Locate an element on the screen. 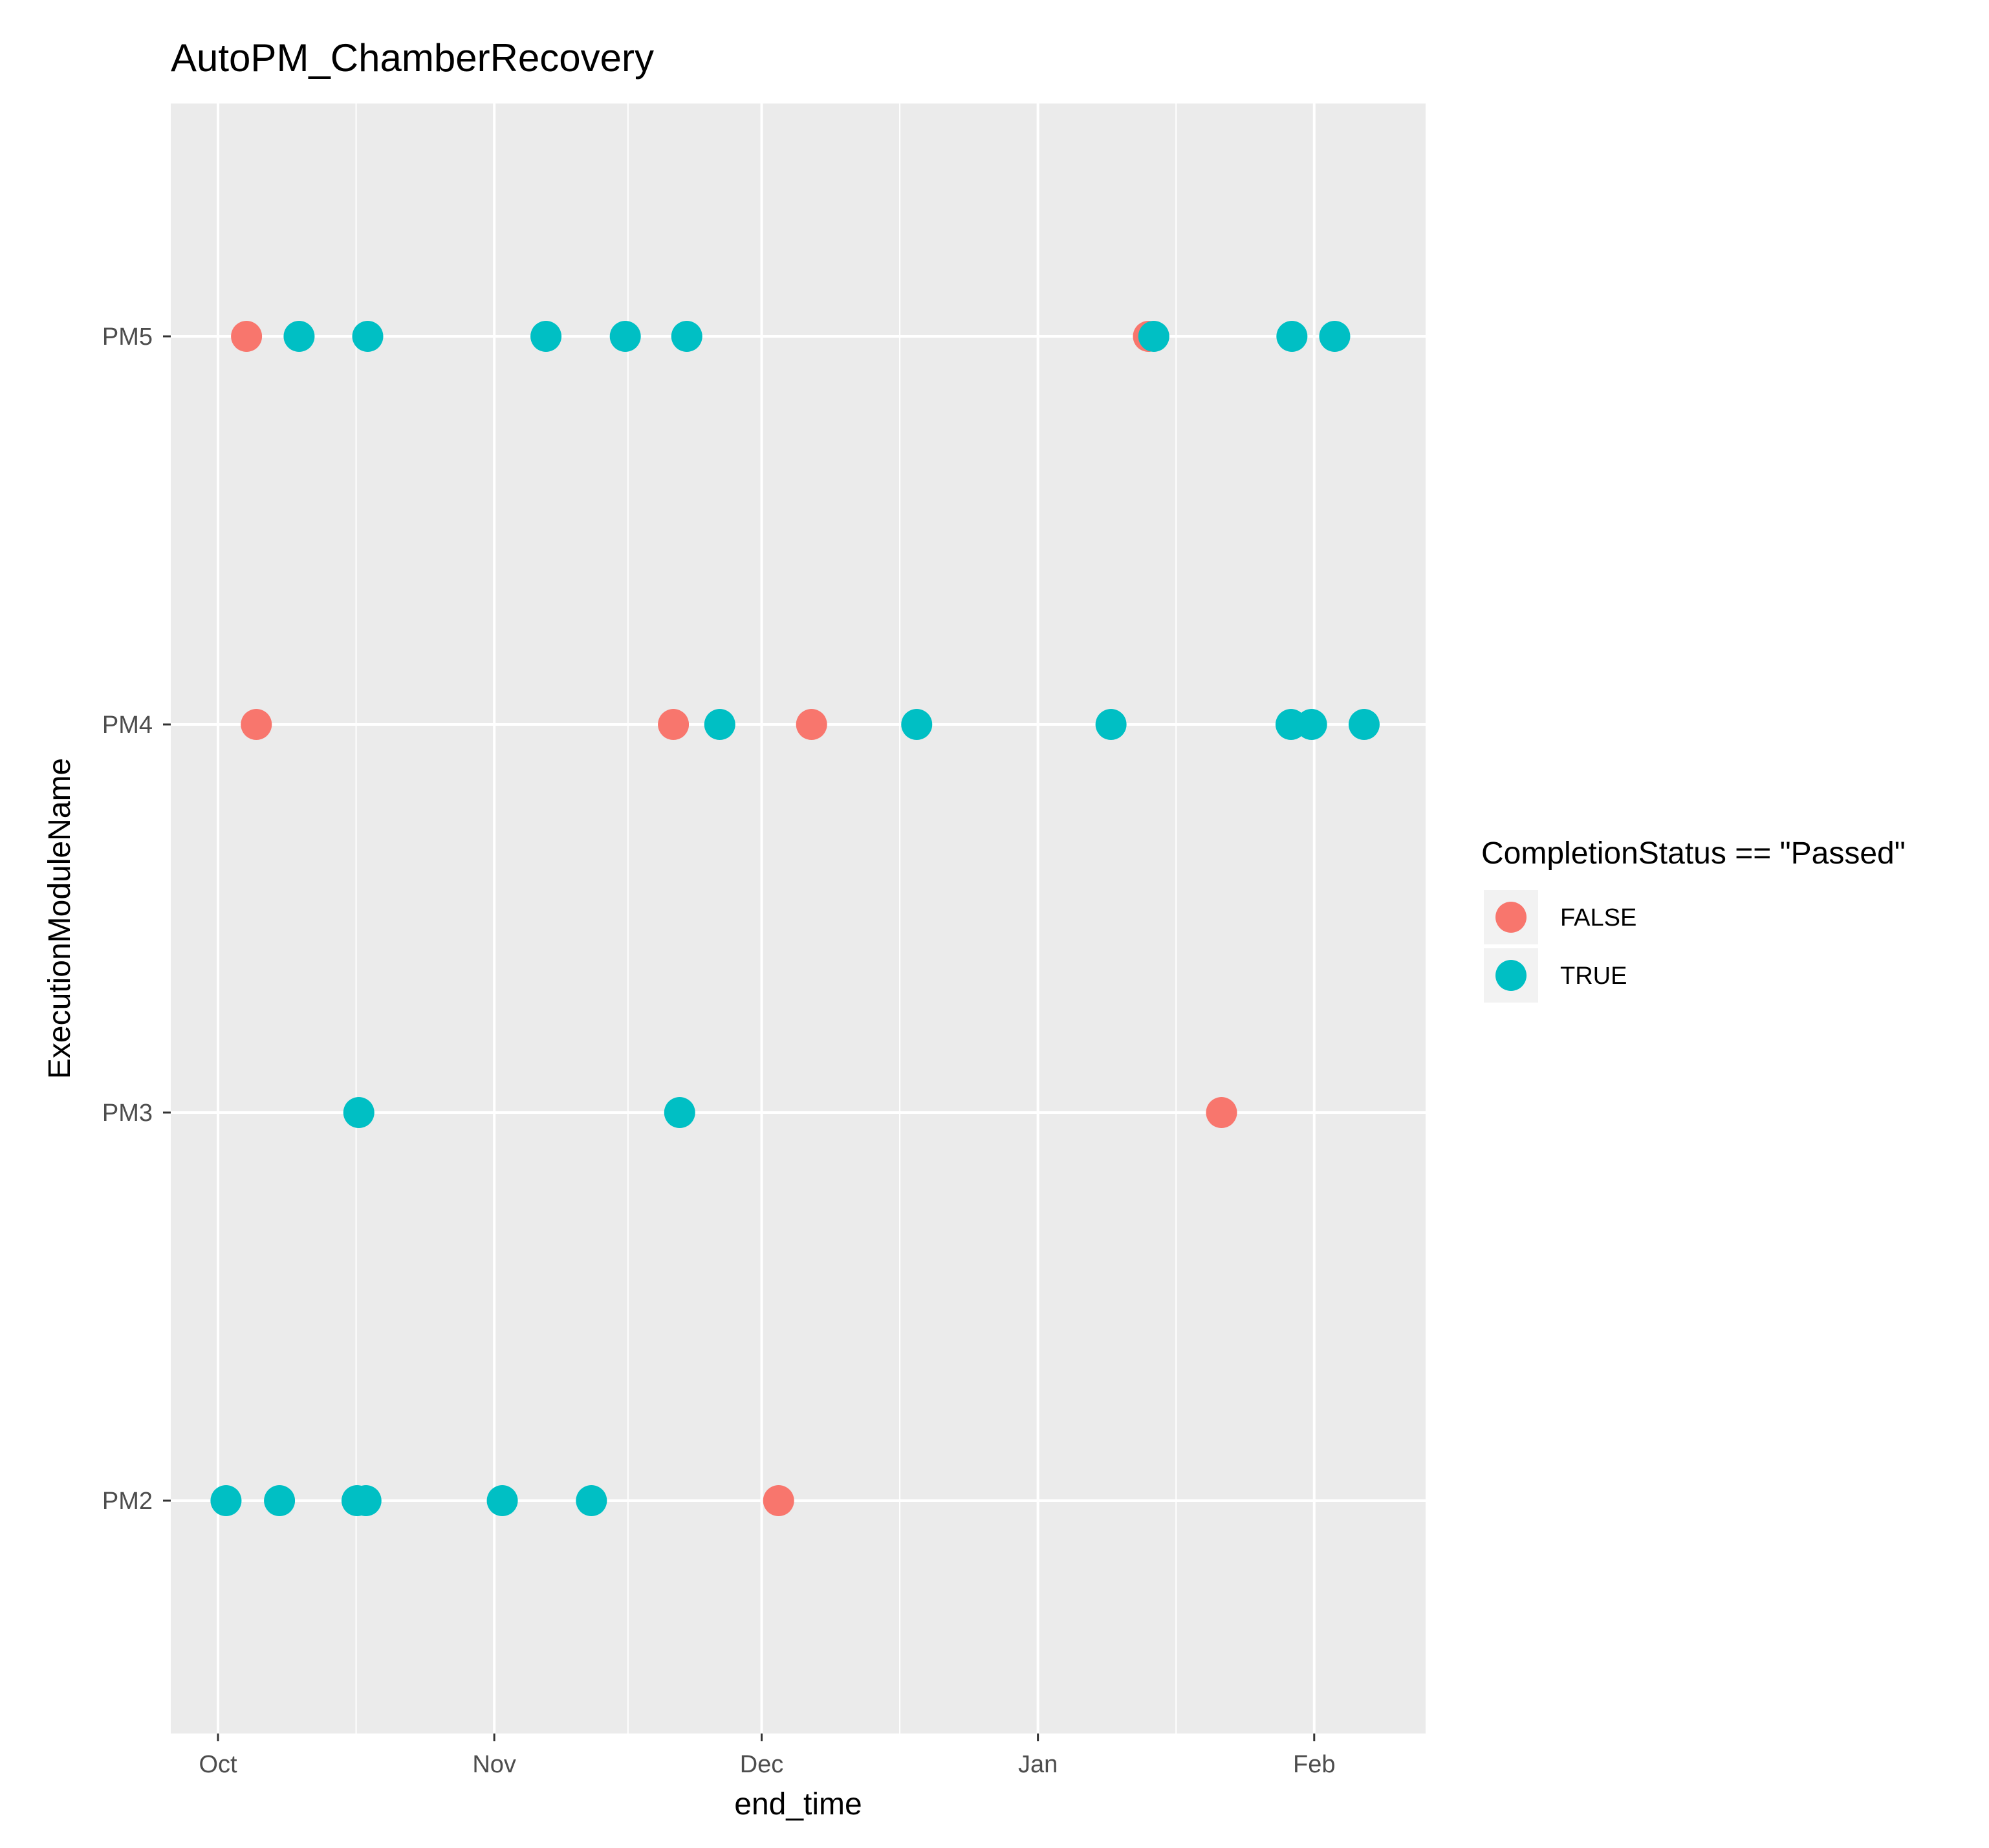 This screenshot has width=1989, height=1848. legend-label-true: TRUE is located at coordinates (1594, 976).